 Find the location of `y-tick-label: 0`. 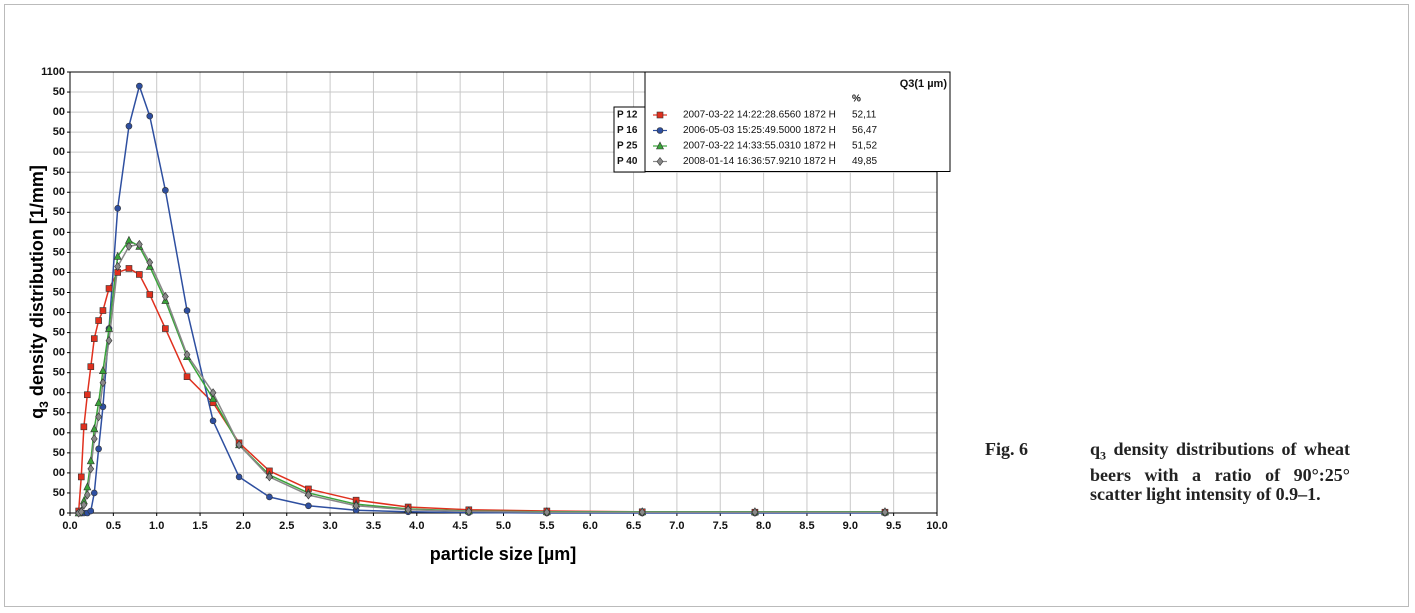

y-tick-label: 0 is located at coordinates (62, 513).